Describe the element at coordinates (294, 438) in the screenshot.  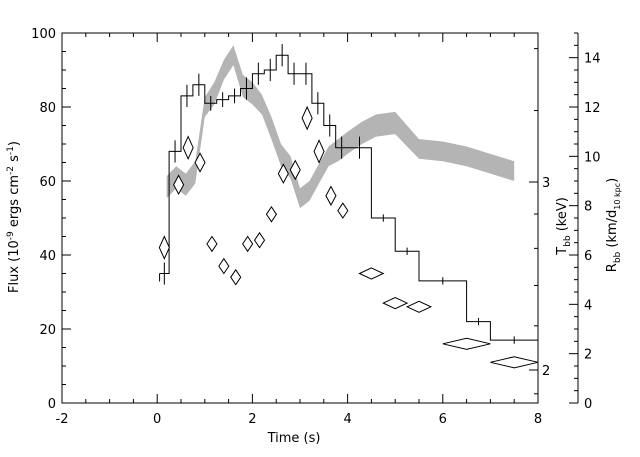
I see `x-axis-label: Time (s)` at that location.